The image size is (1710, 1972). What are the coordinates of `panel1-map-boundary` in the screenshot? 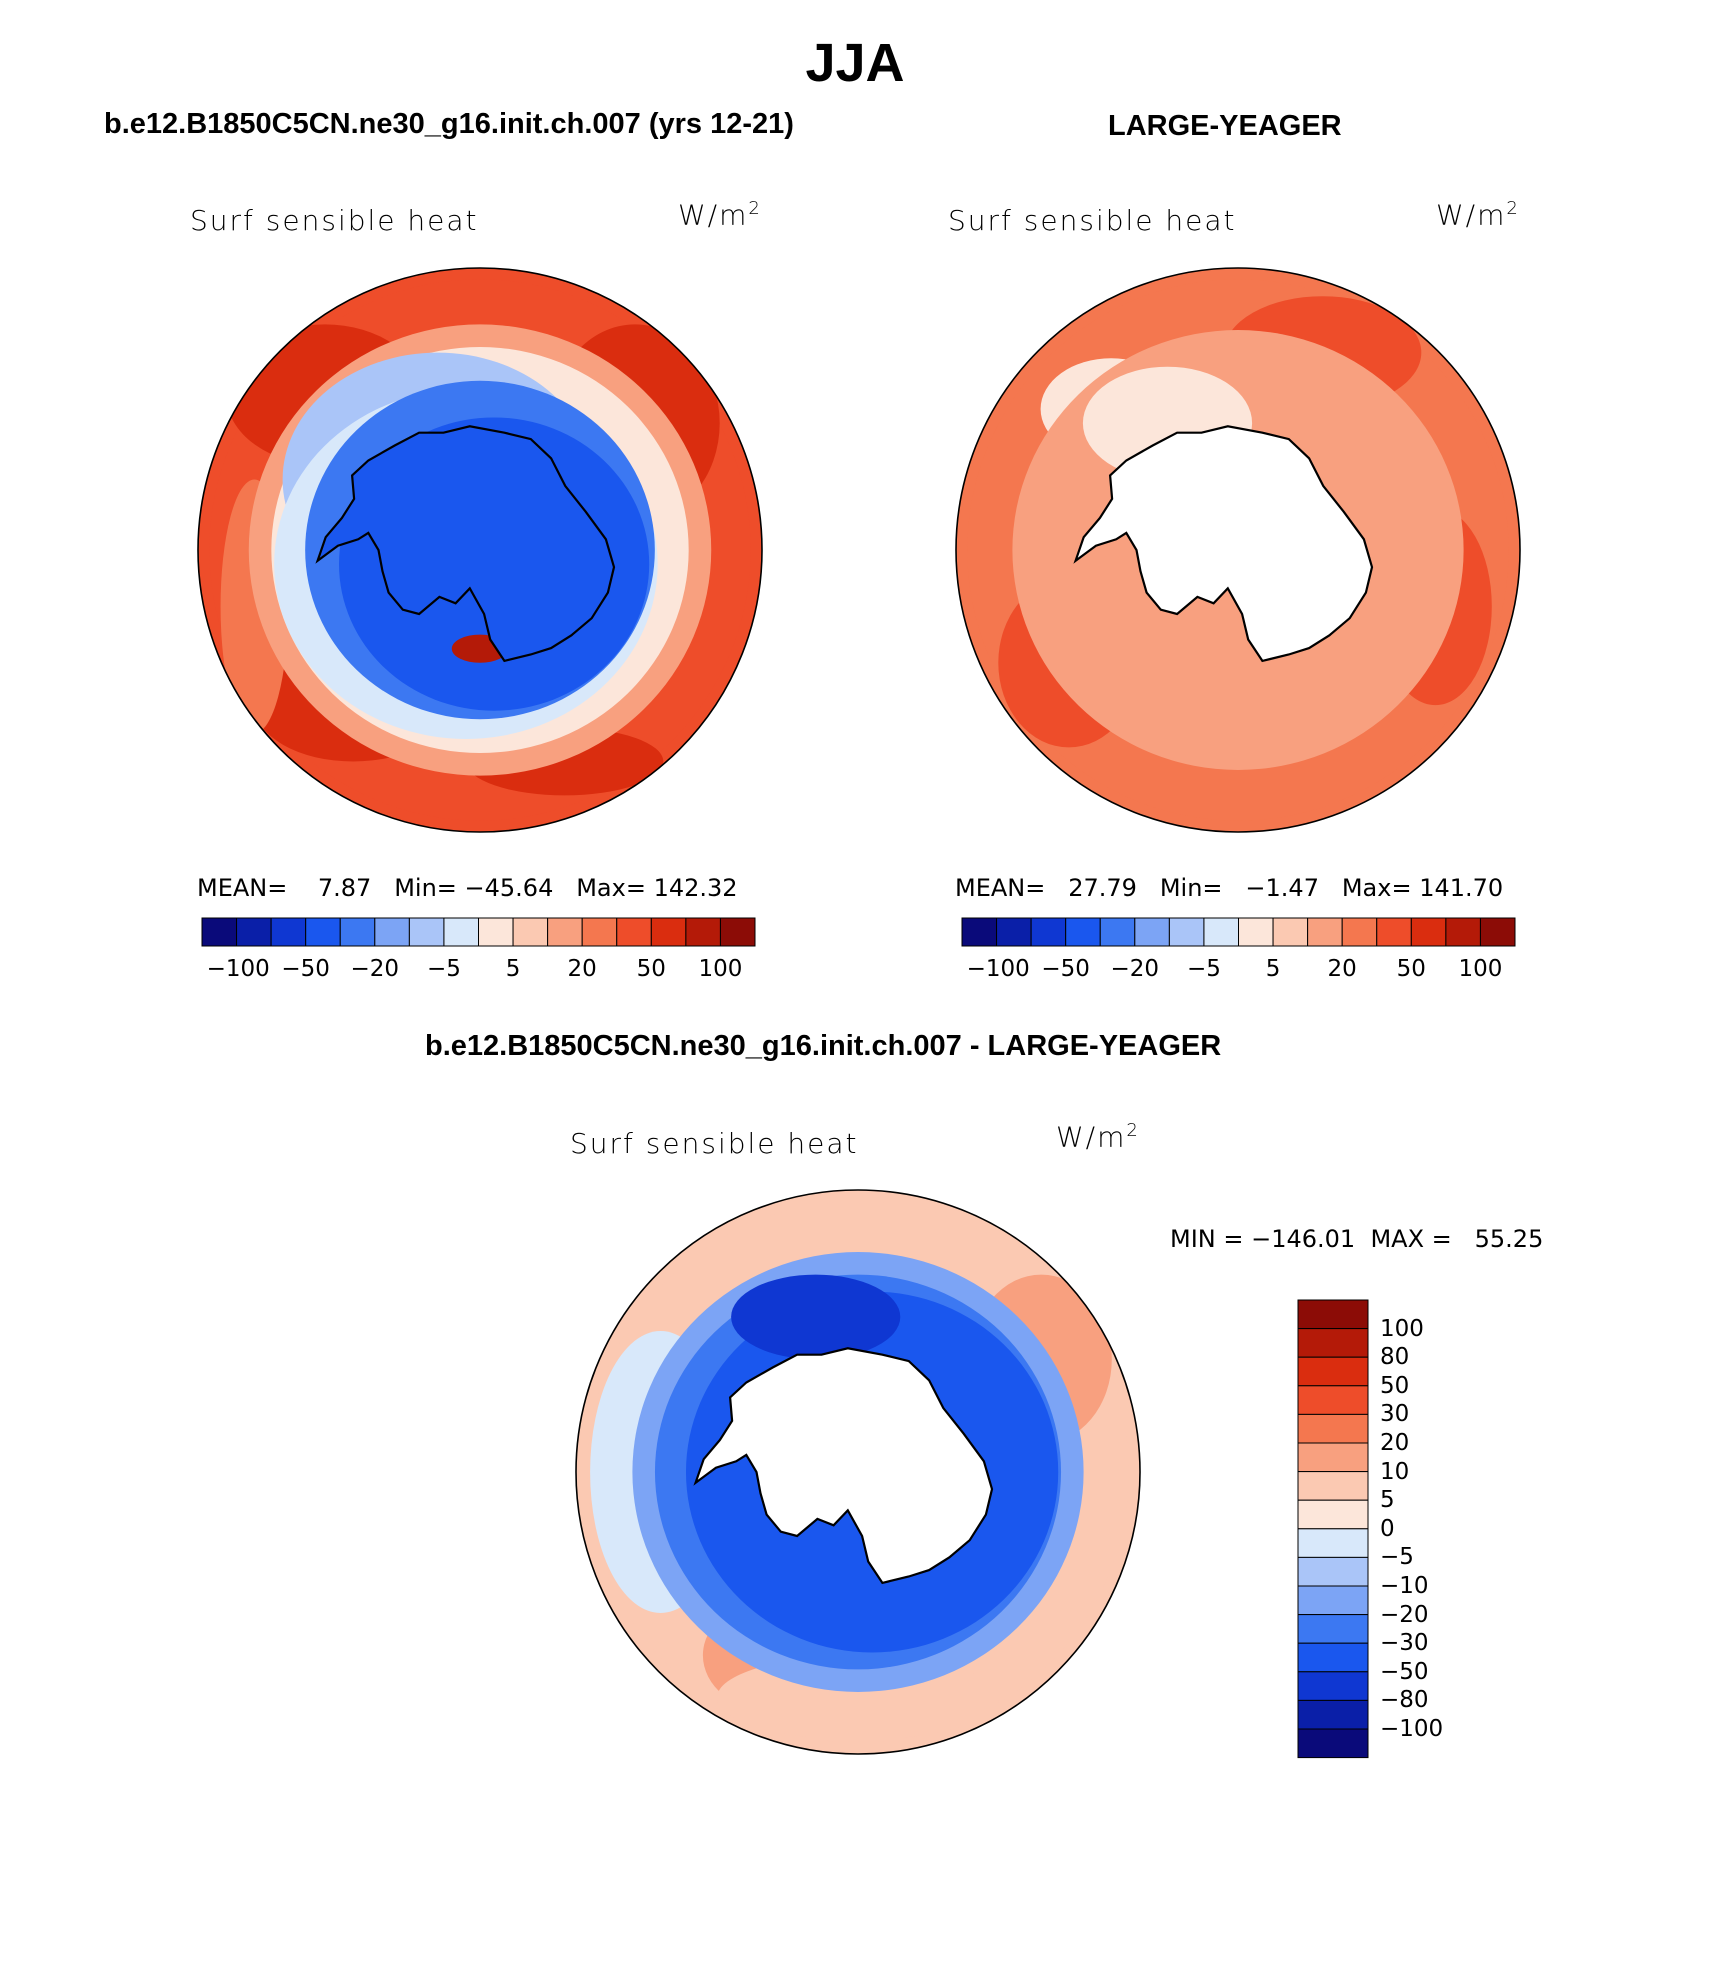 It's located at (480, 550).